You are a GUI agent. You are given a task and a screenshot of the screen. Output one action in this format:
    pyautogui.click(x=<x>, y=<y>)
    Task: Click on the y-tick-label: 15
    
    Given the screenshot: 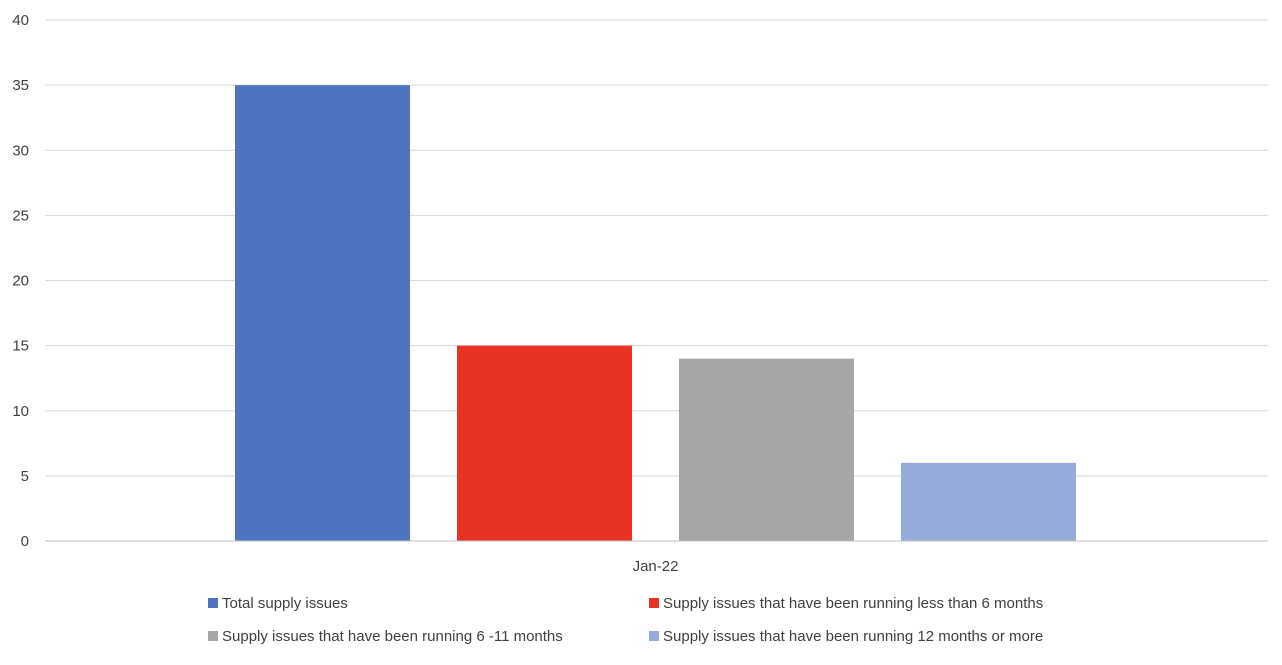 What is the action you would take?
    pyautogui.click(x=20, y=346)
    